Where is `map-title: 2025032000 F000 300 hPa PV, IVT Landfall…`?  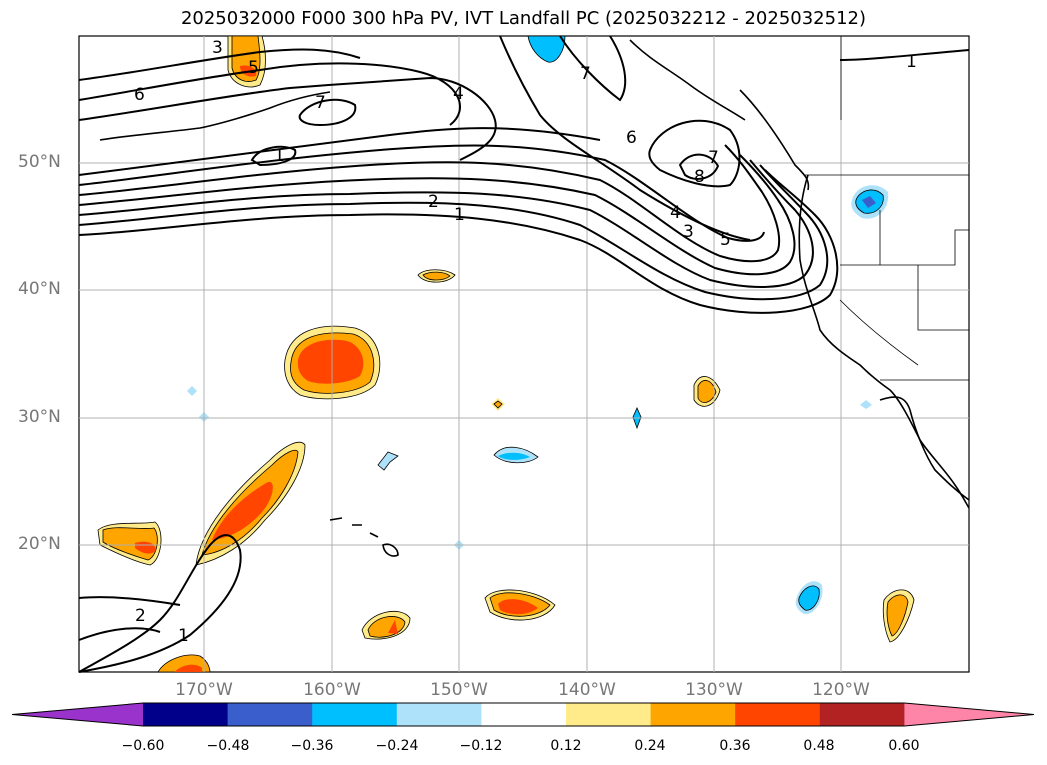 map-title: 2025032000 F000 300 hPa PV, IVT Landfall… is located at coordinates (523, 18).